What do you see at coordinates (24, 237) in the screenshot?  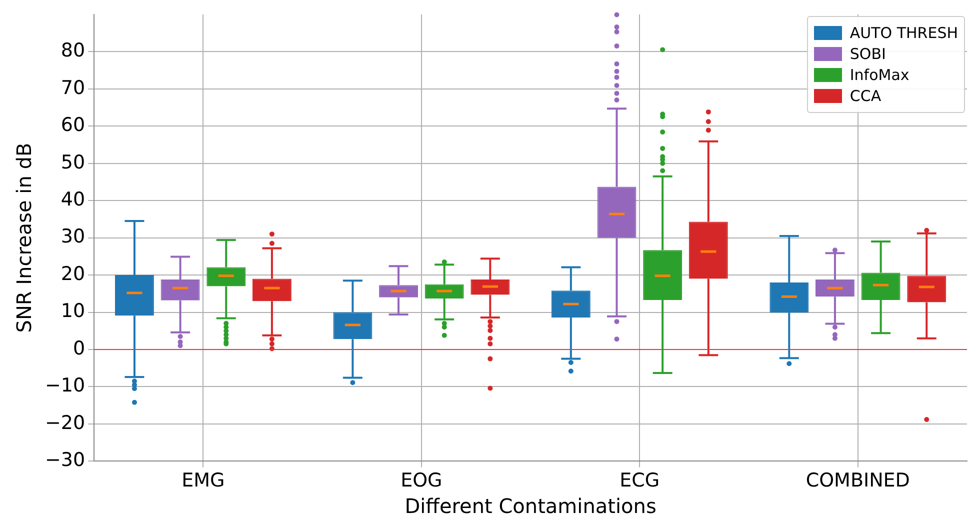 I see `y-axis-title: SNR Increase in dB` at bounding box center [24, 237].